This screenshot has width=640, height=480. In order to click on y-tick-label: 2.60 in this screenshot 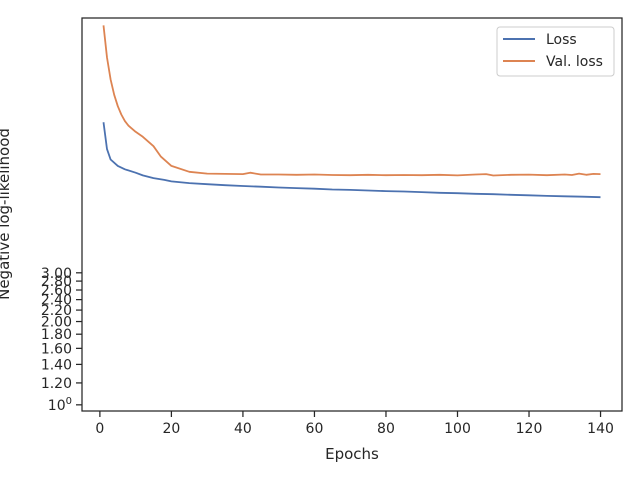, I will do `click(56, 291)`.